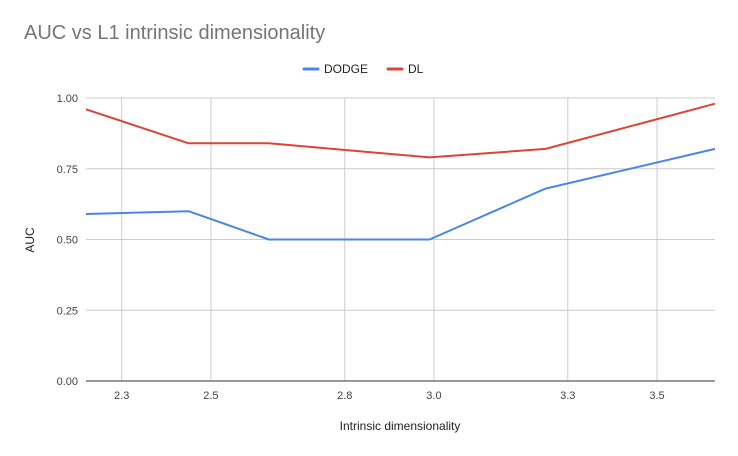 Image resolution: width=738 pixels, height=456 pixels. I want to click on y-tick-label: 1.00, so click(67, 99).